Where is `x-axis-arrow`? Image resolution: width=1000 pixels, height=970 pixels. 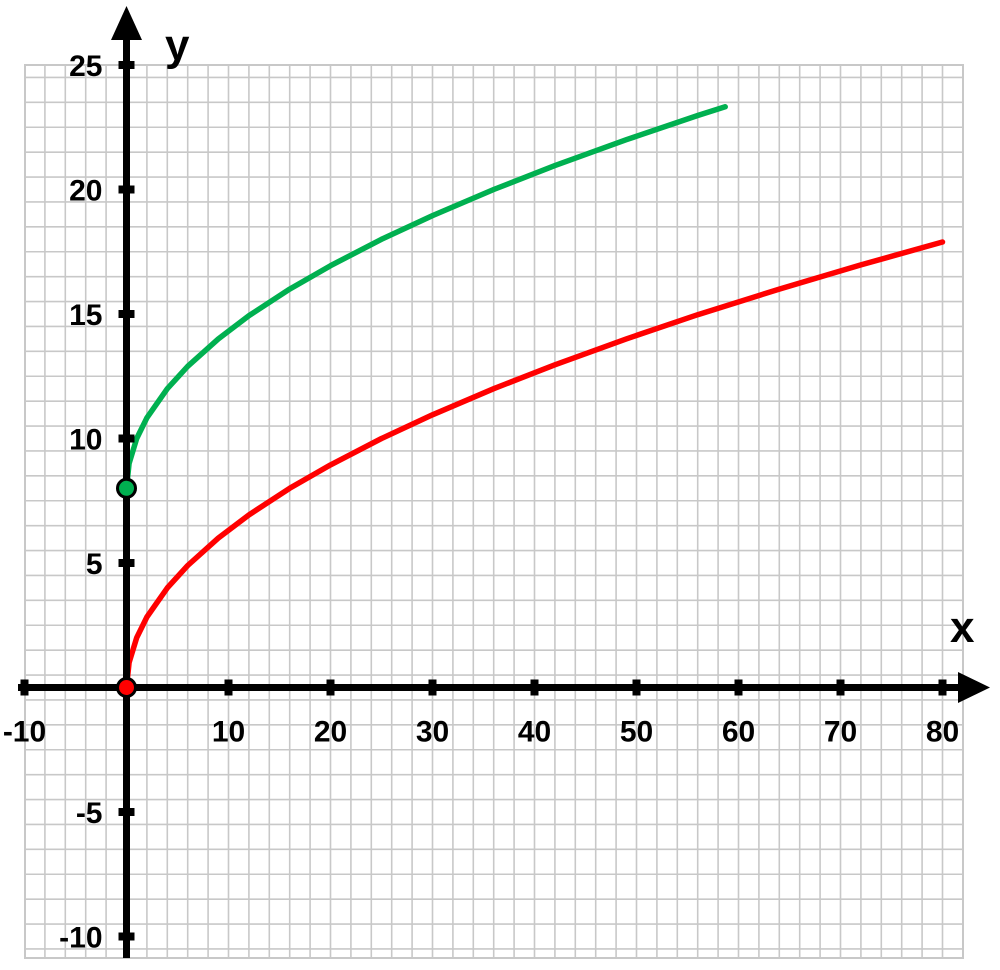 x-axis-arrow is located at coordinates (974, 687).